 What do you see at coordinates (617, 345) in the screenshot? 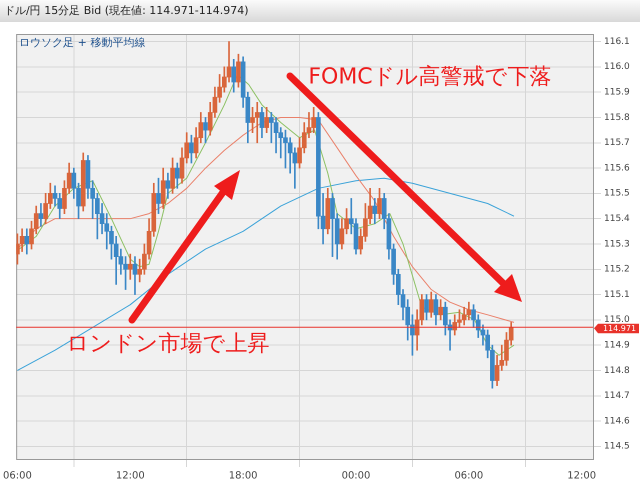
I see `y-tick-label: 114.9` at bounding box center [617, 345].